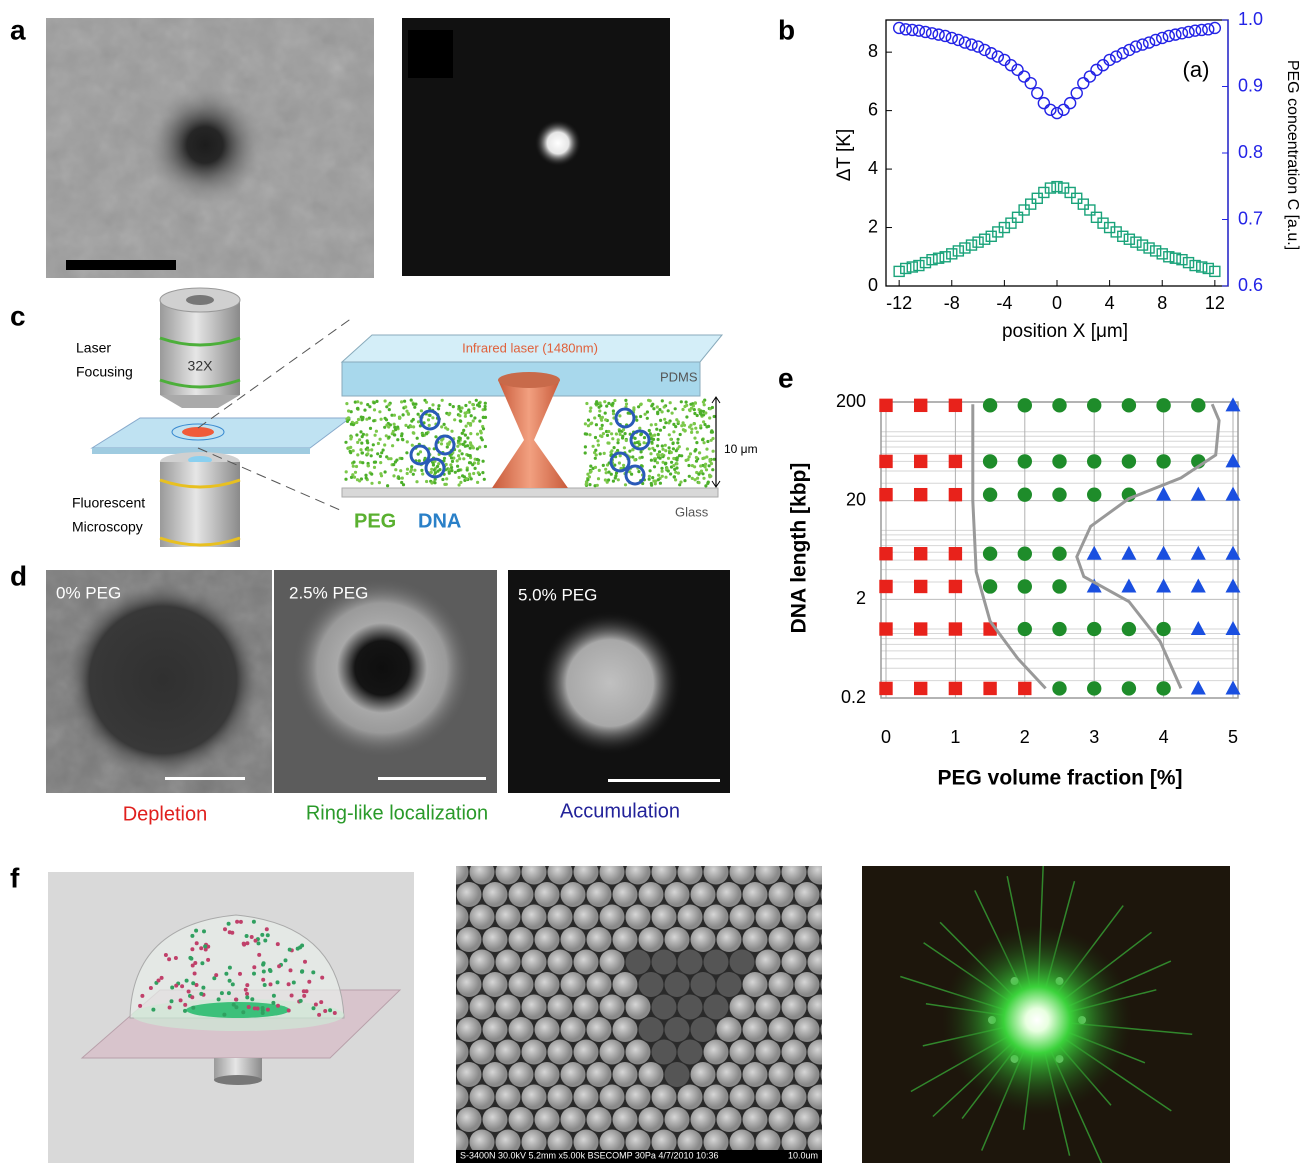 This screenshot has height=1163, width=1304. I want to click on setup-diagram-ellipse, so click(529, 380).